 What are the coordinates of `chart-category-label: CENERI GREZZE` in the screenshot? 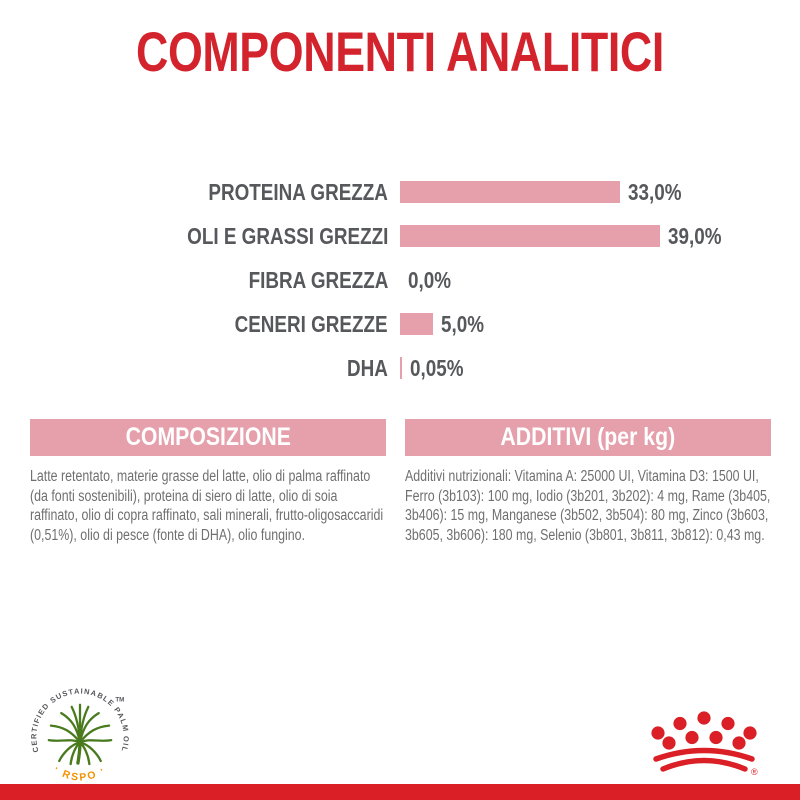 It's located at (311, 323).